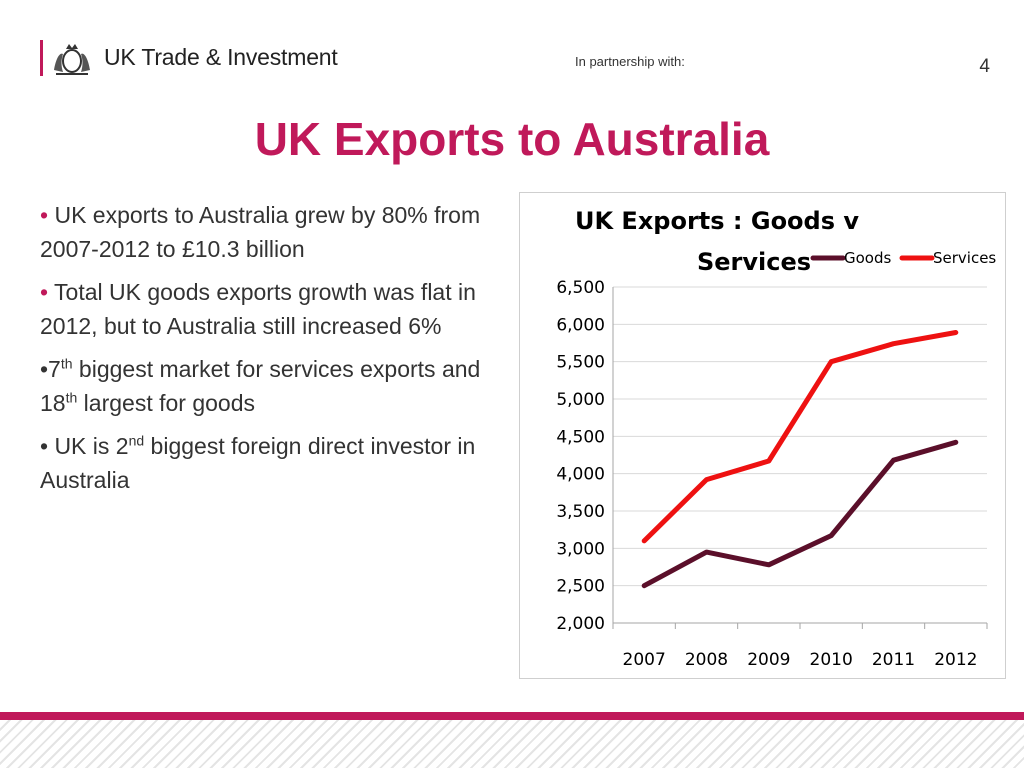  Describe the element at coordinates (867, 258) in the screenshot. I see `legend-label-goods: Goods` at that location.